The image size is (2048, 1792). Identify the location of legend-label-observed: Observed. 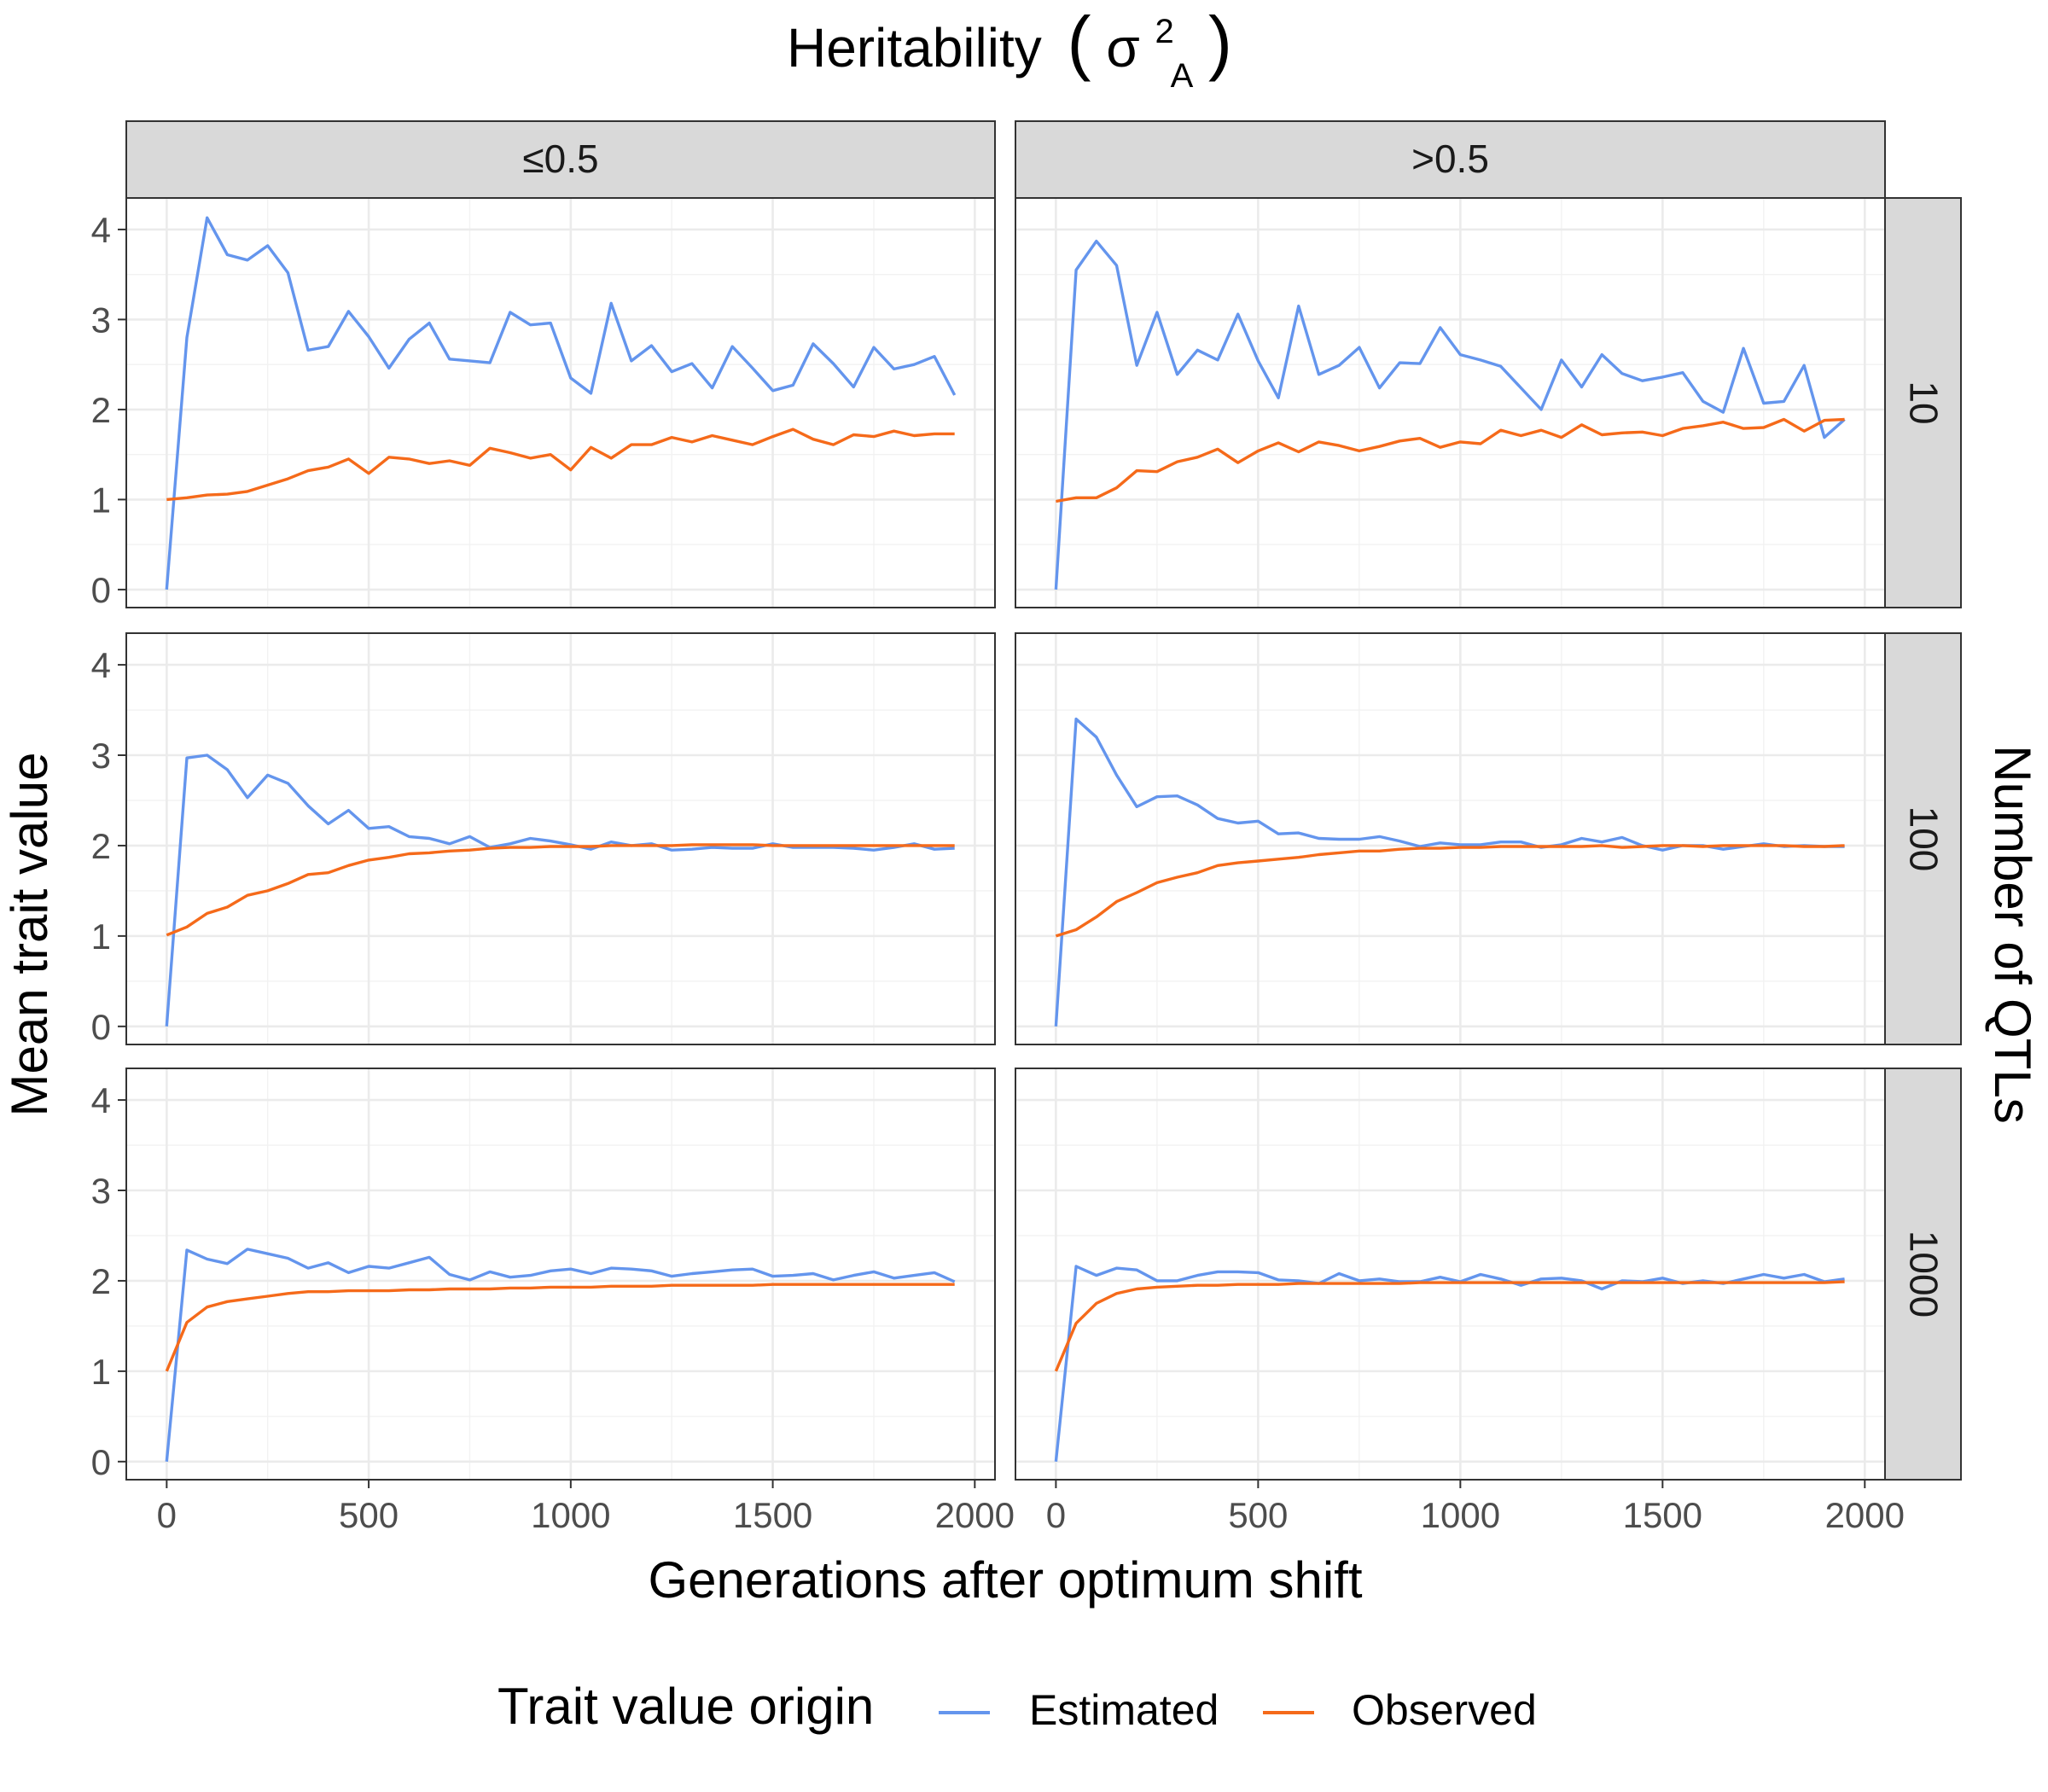
(1444, 1710).